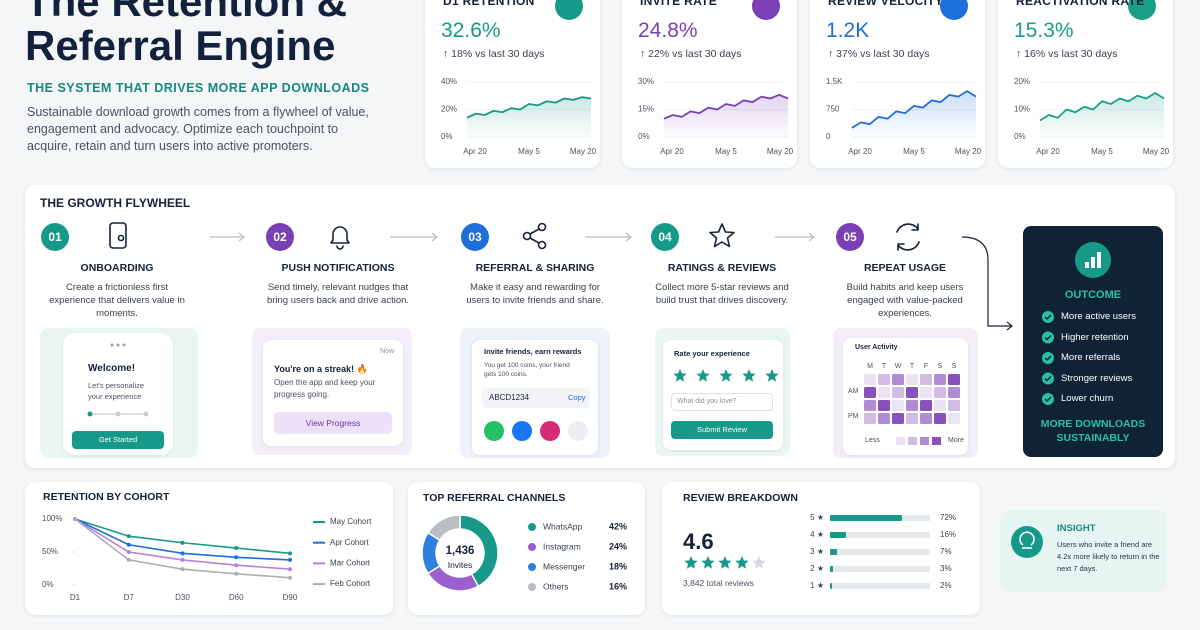 This screenshot has width=1200, height=630. I want to click on donut-center-value: 1,436, so click(460, 551).